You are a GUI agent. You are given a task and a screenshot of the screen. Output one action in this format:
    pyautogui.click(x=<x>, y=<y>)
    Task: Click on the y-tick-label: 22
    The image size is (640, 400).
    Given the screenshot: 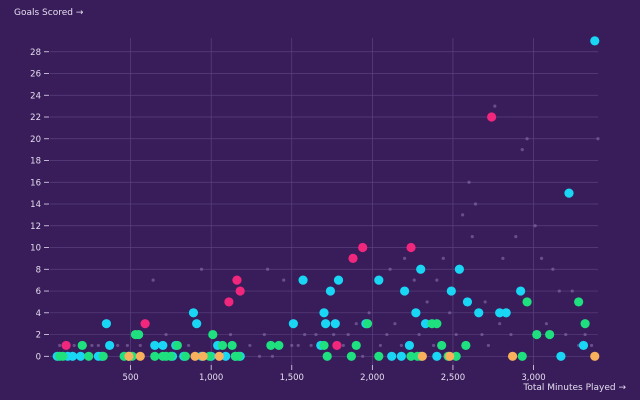 What is the action you would take?
    pyautogui.click(x=35, y=118)
    